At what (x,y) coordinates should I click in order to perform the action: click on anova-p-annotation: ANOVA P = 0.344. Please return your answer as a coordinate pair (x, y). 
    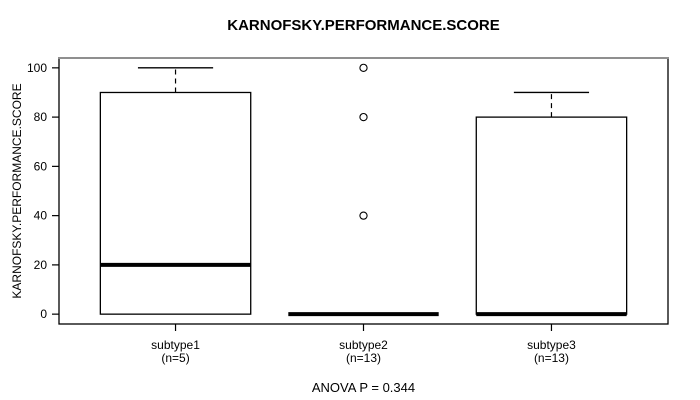
    Looking at the image, I should click on (363, 387).